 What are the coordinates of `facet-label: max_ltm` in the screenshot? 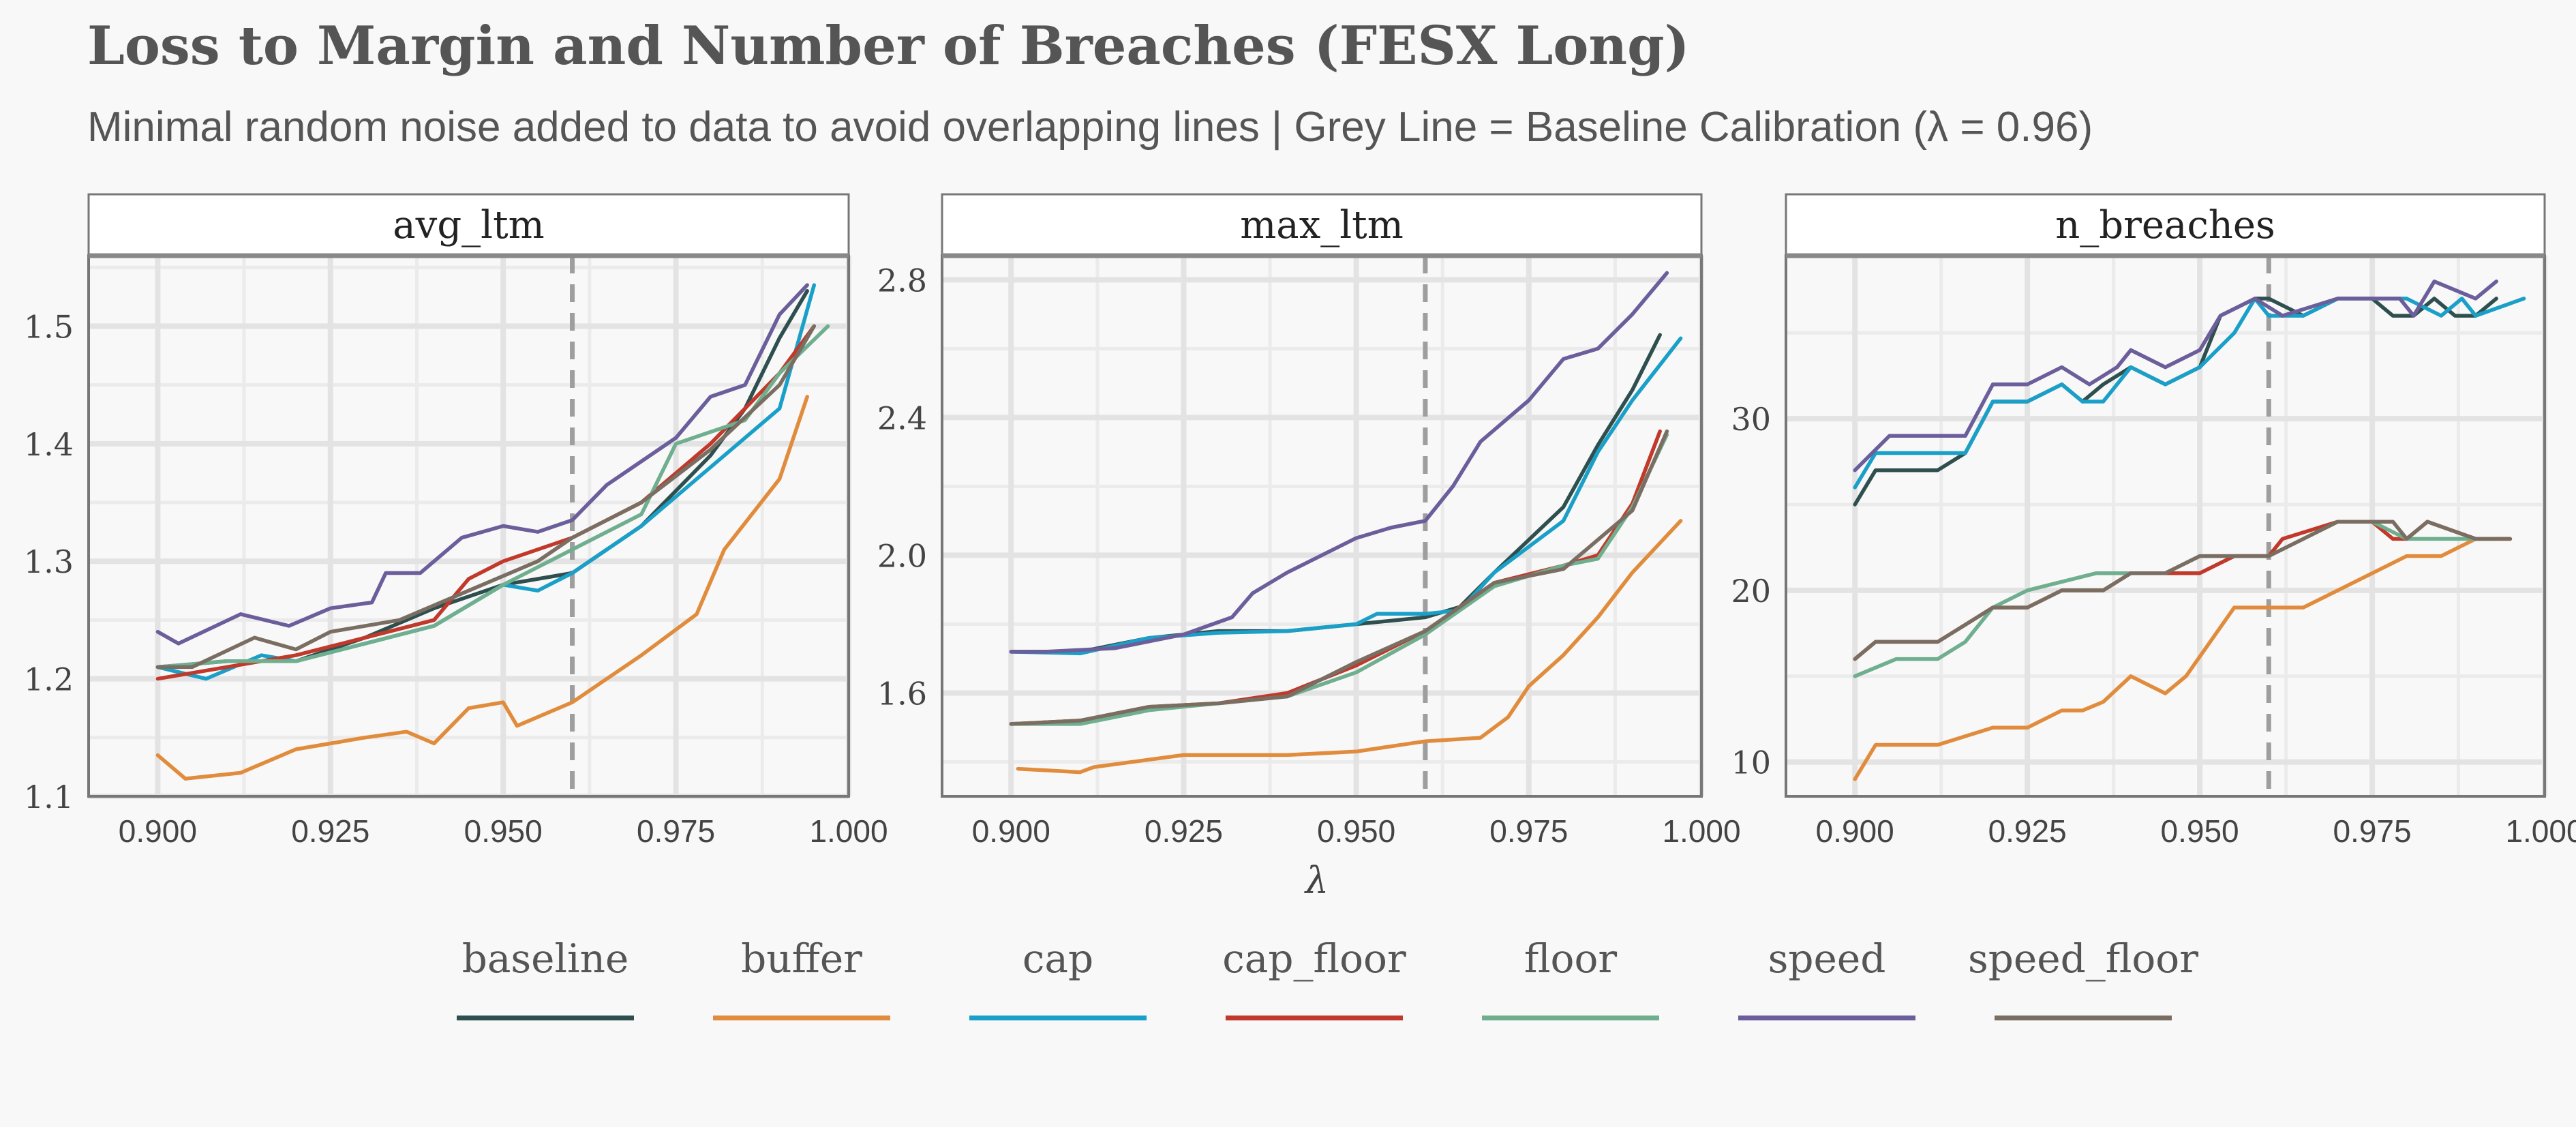 It's located at (1322, 225).